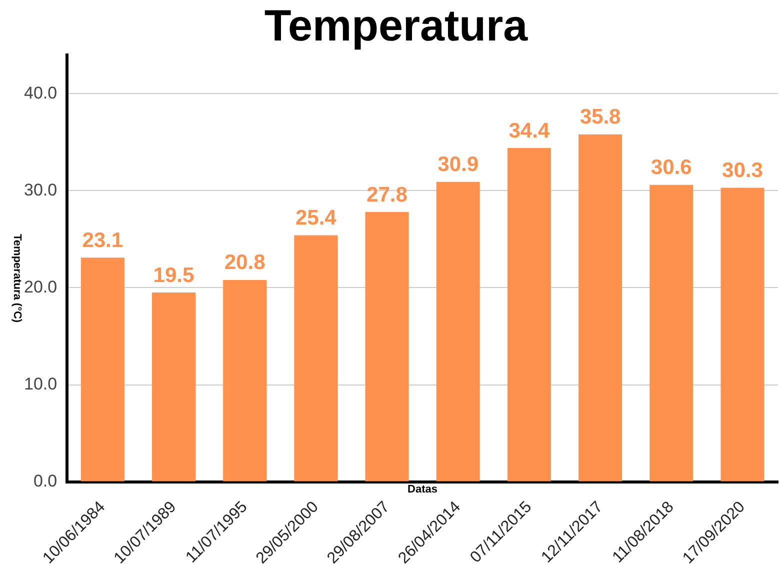 Image resolution: width=782 pixels, height=584 pixels. Describe the element at coordinates (41, 92) in the screenshot. I see `y-tick-label: 40.0` at that location.